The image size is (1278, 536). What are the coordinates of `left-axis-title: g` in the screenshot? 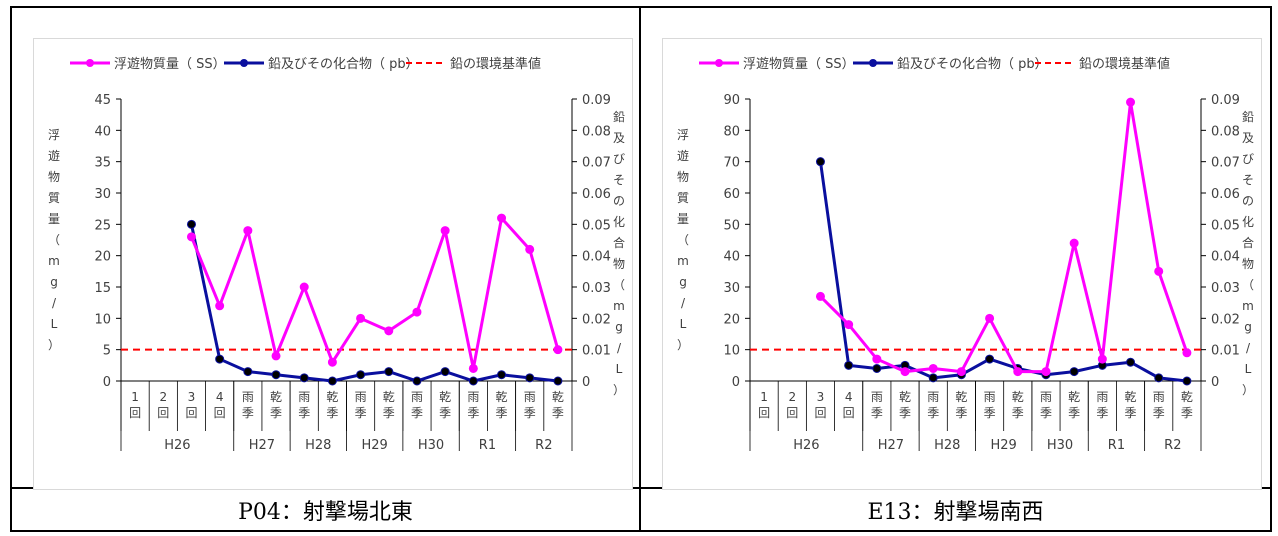 It's located at (54, 282).